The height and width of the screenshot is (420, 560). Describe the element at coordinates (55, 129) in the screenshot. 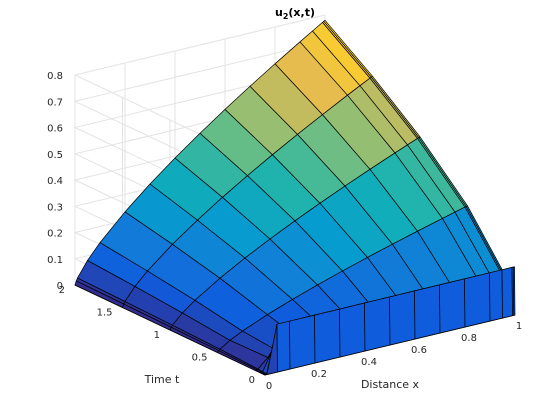

I see `z-tick-label: 0.6` at that location.